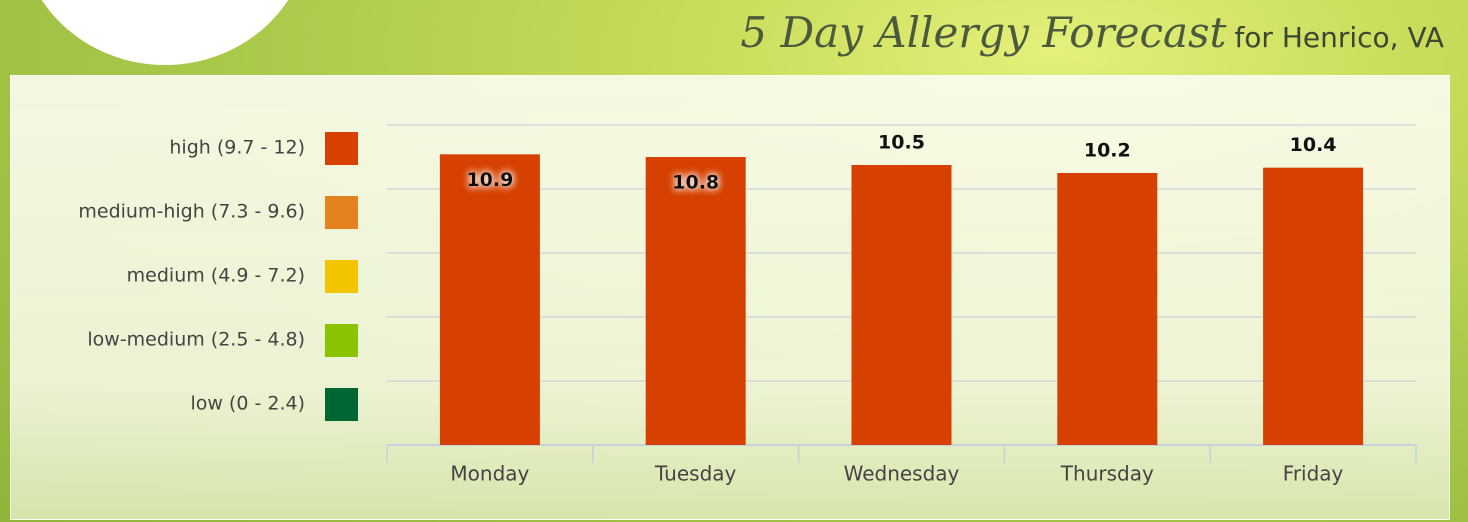 The image size is (1468, 522). I want to click on legend-label: low (0 - 2.4), so click(247, 404).